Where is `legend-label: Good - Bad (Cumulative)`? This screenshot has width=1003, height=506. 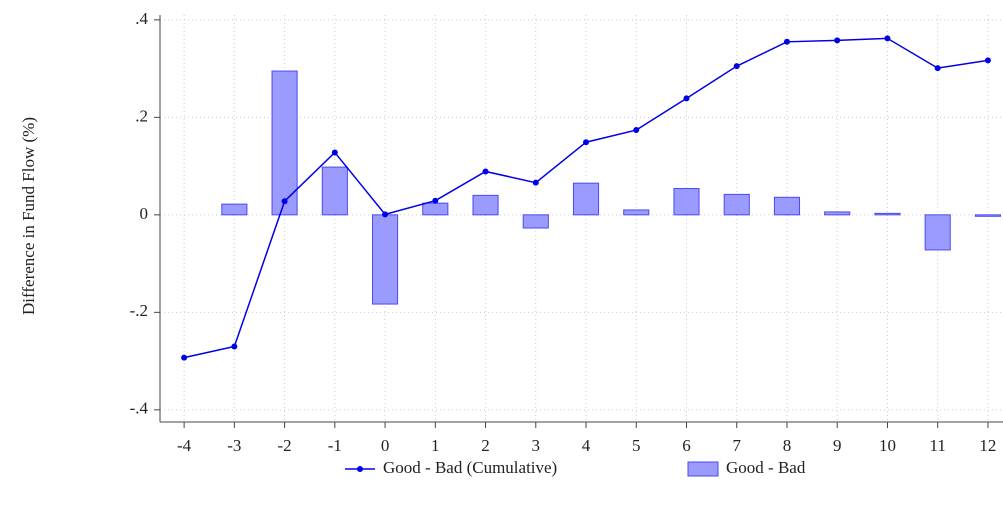 legend-label: Good - Bad (Cumulative) is located at coordinates (470, 467).